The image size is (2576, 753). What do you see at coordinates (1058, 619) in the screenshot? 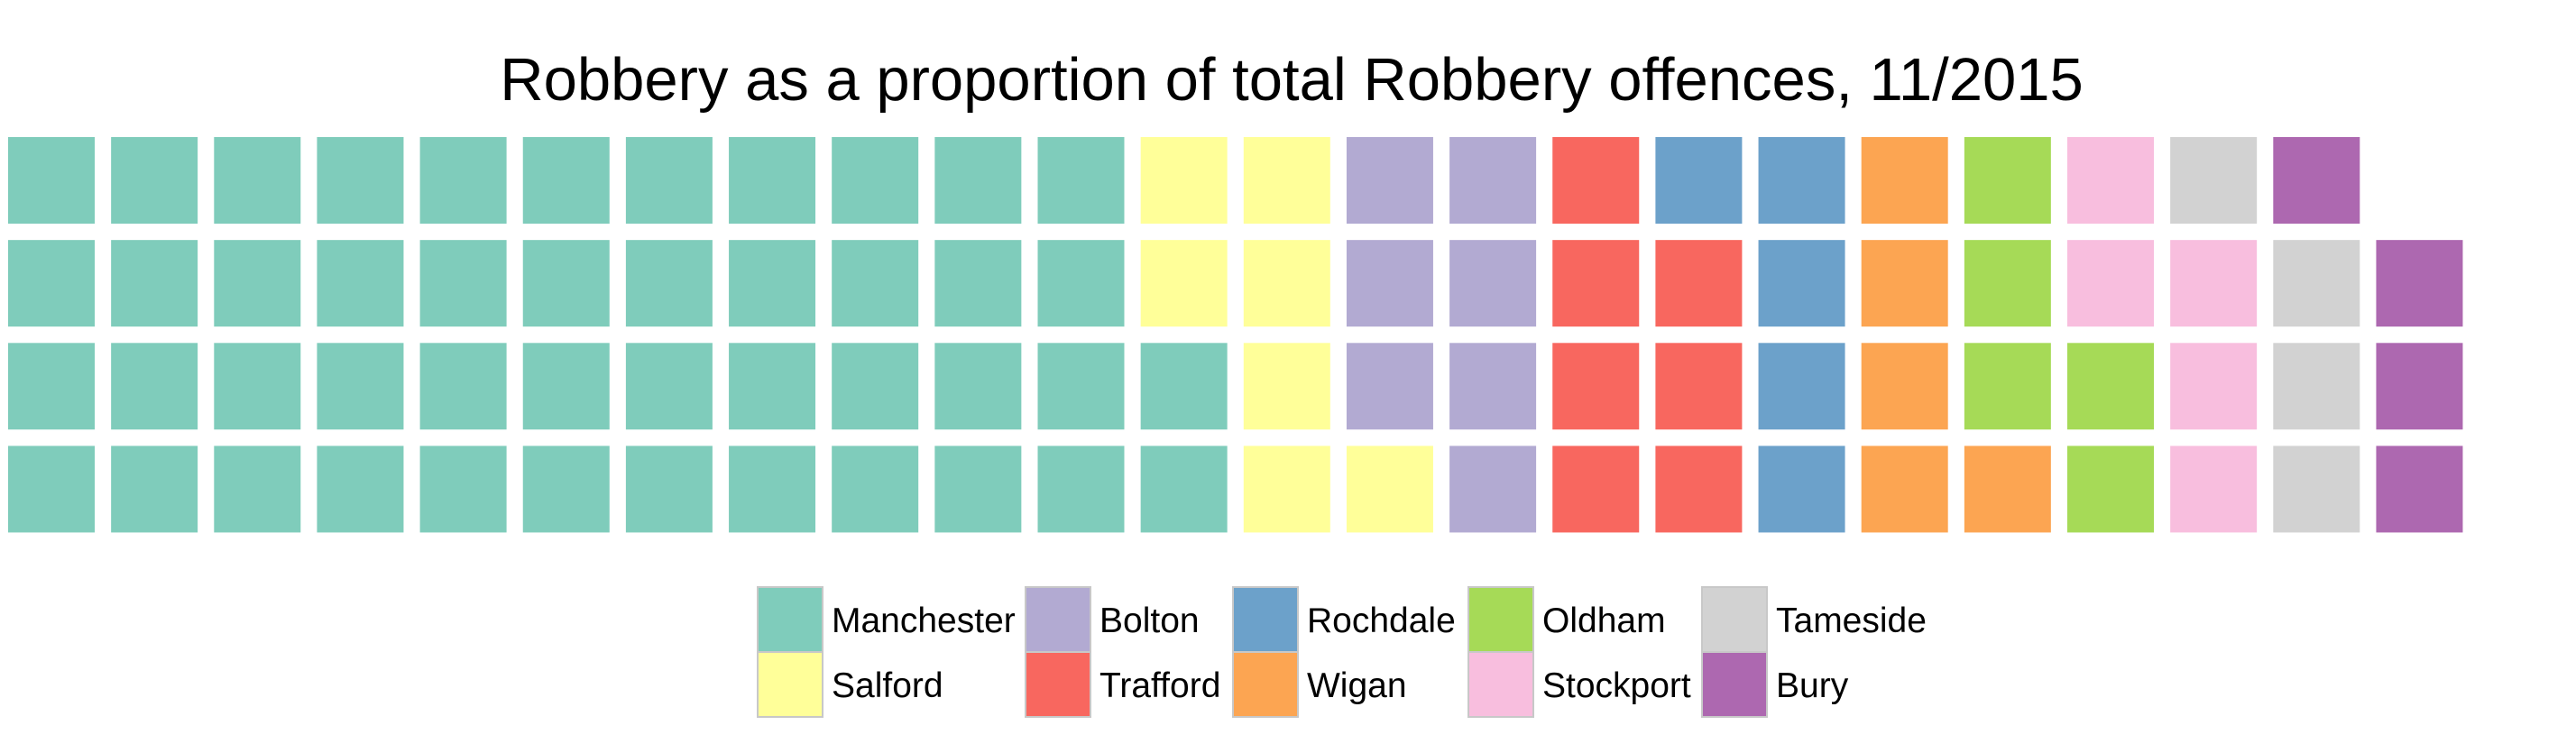
I see `legend-swatch-bolton` at bounding box center [1058, 619].